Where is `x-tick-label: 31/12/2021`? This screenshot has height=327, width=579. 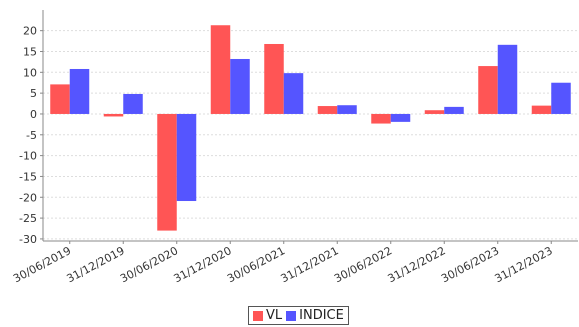
x-tick-label: 31/12/2021 is located at coordinates (310, 264).